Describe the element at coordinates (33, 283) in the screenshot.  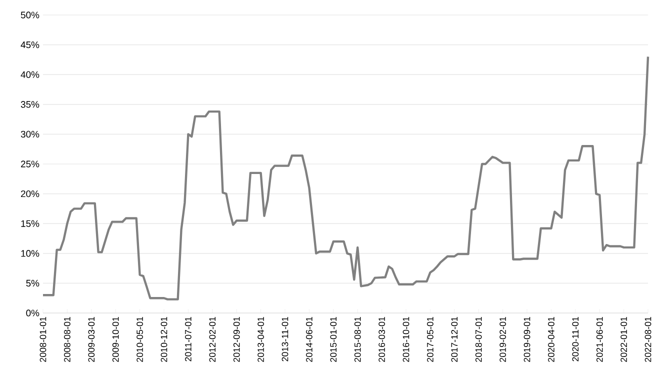
I see `y-tick-label: 5%` at that location.